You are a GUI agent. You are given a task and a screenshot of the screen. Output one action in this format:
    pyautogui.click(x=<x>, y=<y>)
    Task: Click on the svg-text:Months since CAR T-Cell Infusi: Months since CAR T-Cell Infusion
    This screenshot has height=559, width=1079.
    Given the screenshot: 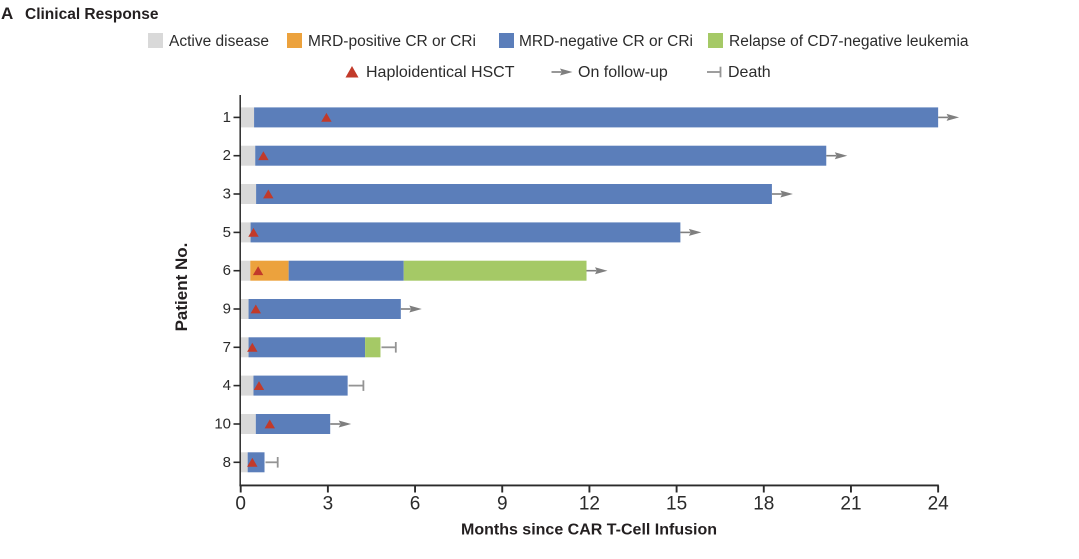 What is the action you would take?
    pyautogui.click(x=589, y=530)
    